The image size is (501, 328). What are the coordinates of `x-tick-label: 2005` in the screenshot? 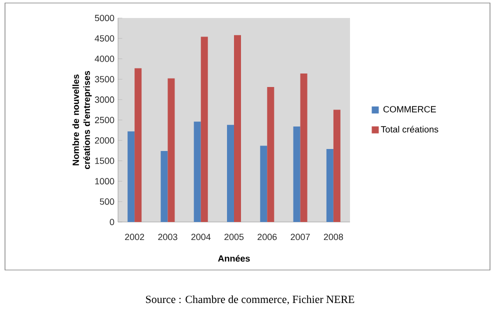 It's located at (234, 237).